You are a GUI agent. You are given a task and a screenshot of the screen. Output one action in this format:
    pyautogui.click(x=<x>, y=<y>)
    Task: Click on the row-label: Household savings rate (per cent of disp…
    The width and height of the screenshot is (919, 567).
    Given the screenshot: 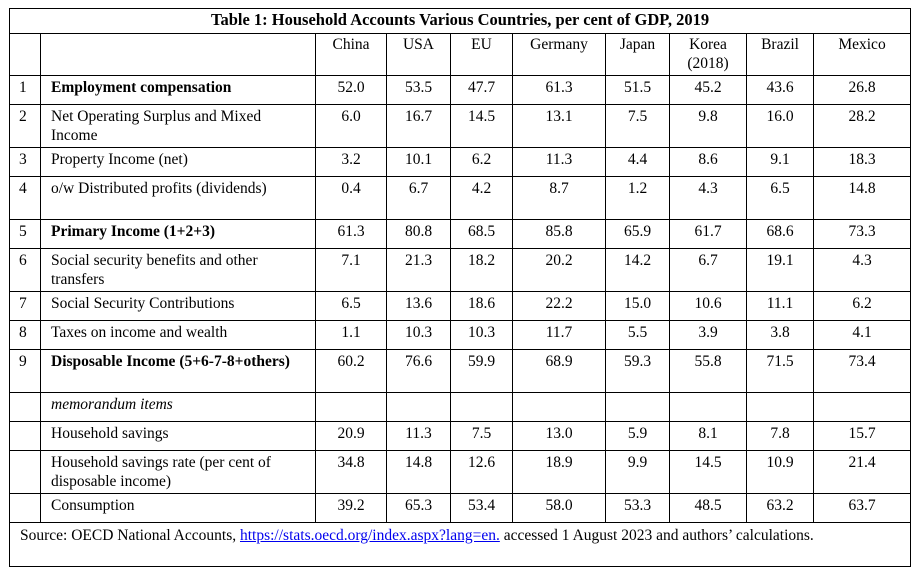 What is the action you would take?
    pyautogui.click(x=178, y=472)
    